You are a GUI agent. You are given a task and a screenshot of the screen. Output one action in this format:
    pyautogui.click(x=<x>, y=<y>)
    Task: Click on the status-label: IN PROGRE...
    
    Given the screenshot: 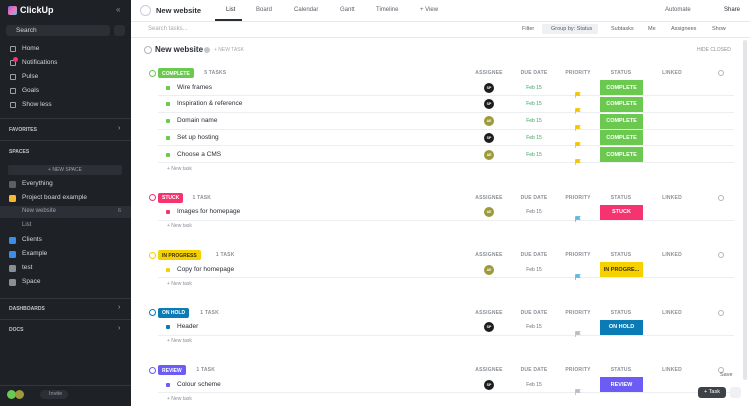 What is the action you would take?
    pyautogui.click(x=621, y=269)
    